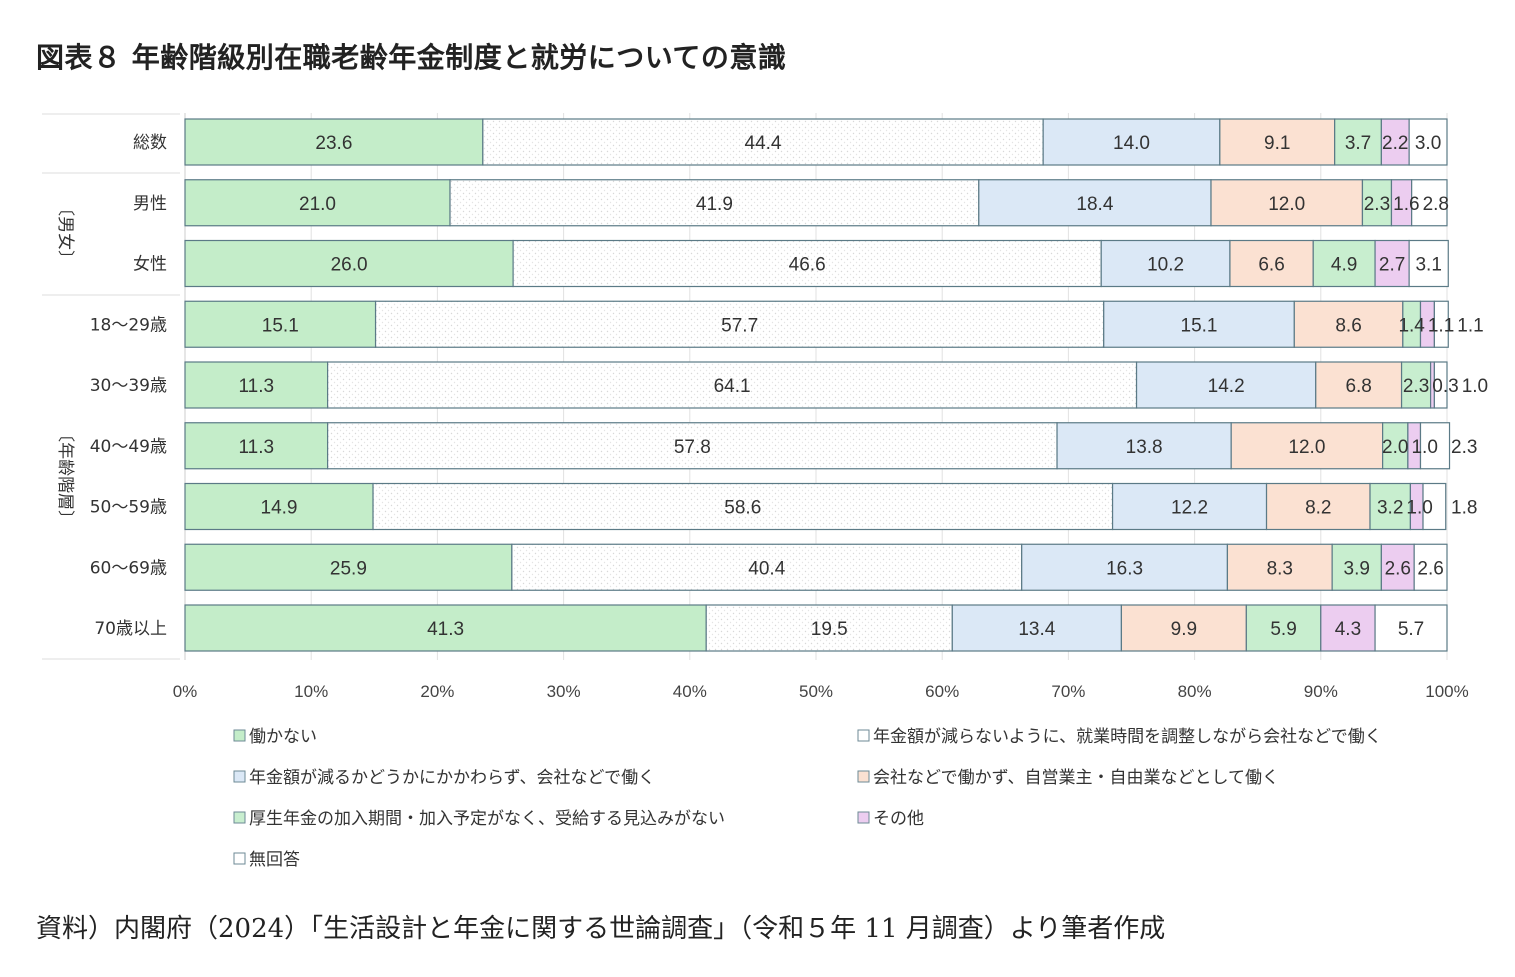  What do you see at coordinates (185, 691) in the screenshot?
I see `x-tick-label: 0%` at bounding box center [185, 691].